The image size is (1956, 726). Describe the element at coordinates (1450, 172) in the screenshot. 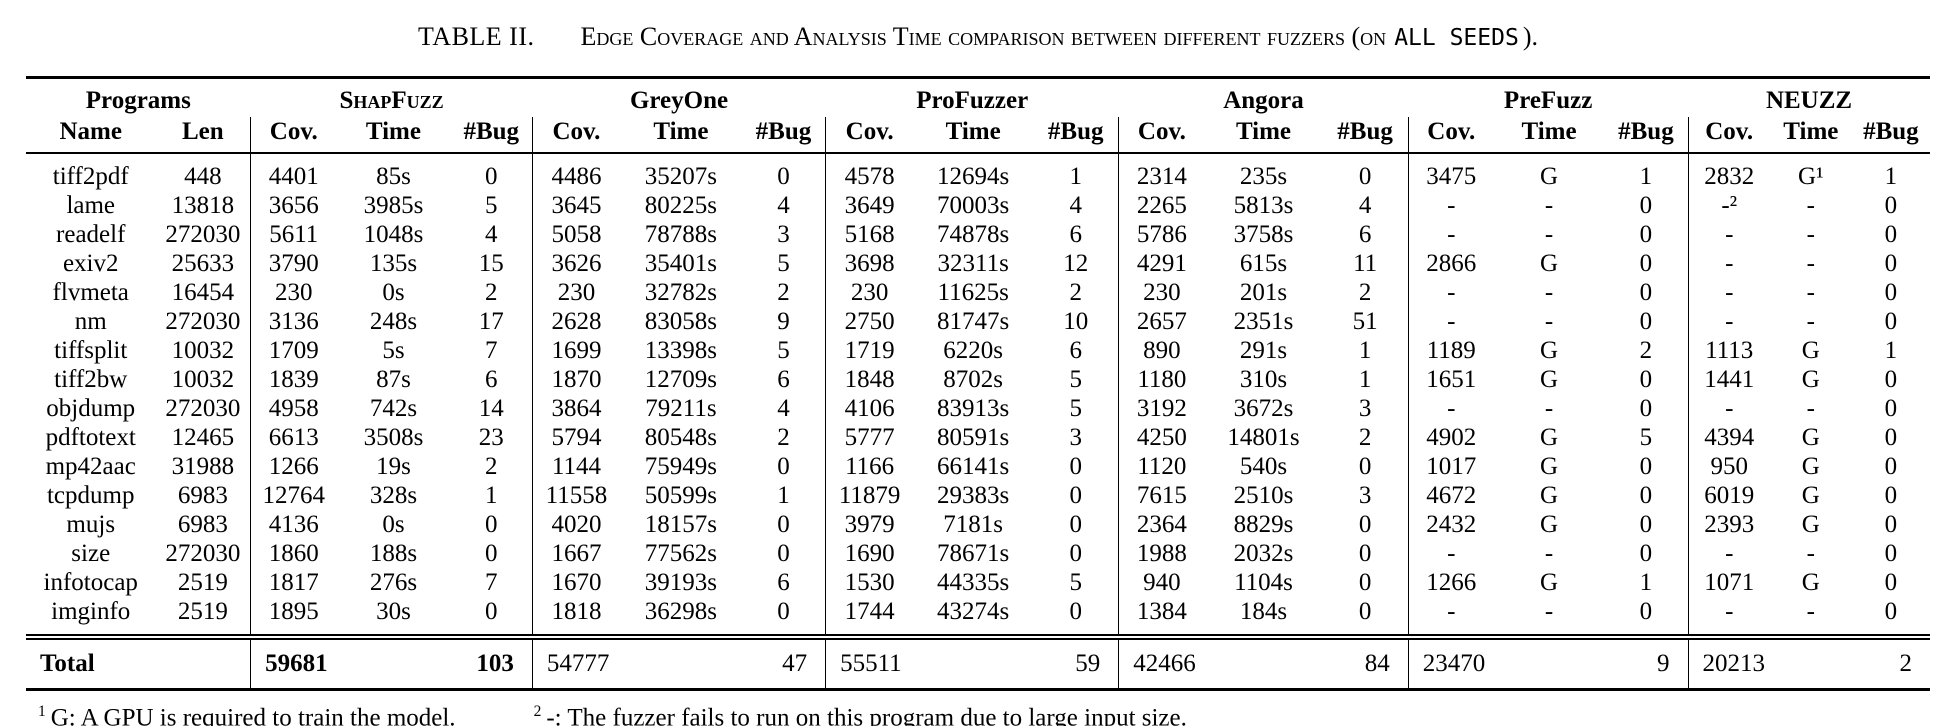

I see `cov-cell: 3475` at that location.